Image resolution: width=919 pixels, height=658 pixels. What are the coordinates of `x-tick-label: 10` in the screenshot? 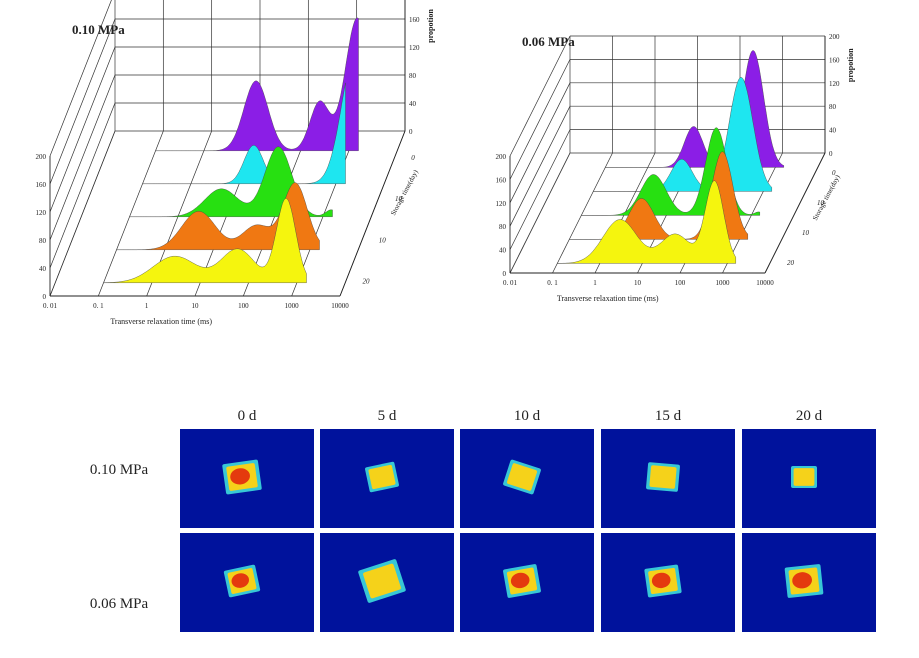 It's located at (638, 283).